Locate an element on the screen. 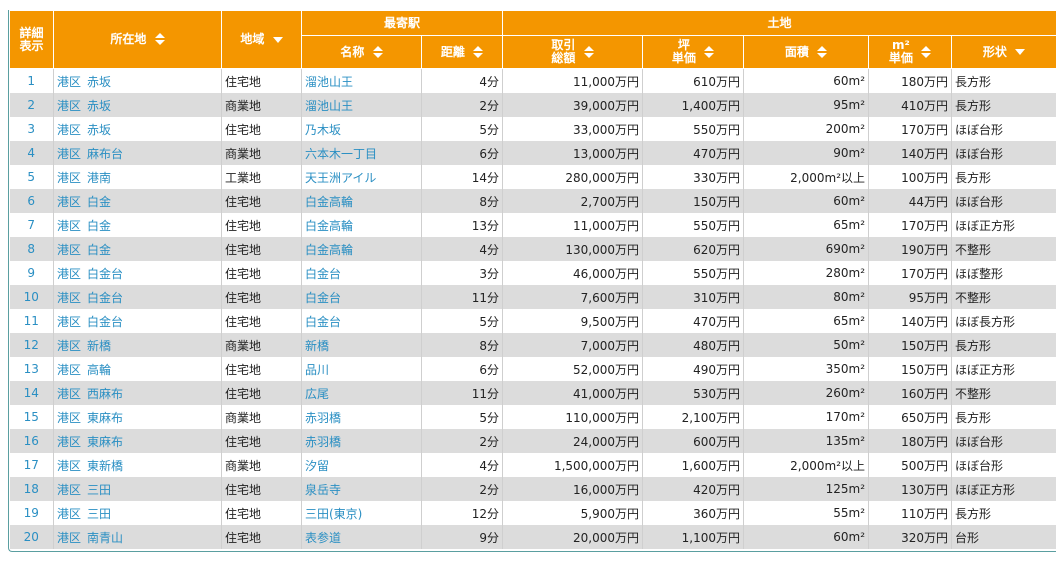 The image size is (1056, 567). tsubo-price-header: 坪 単価 is located at coordinates (693, 52).